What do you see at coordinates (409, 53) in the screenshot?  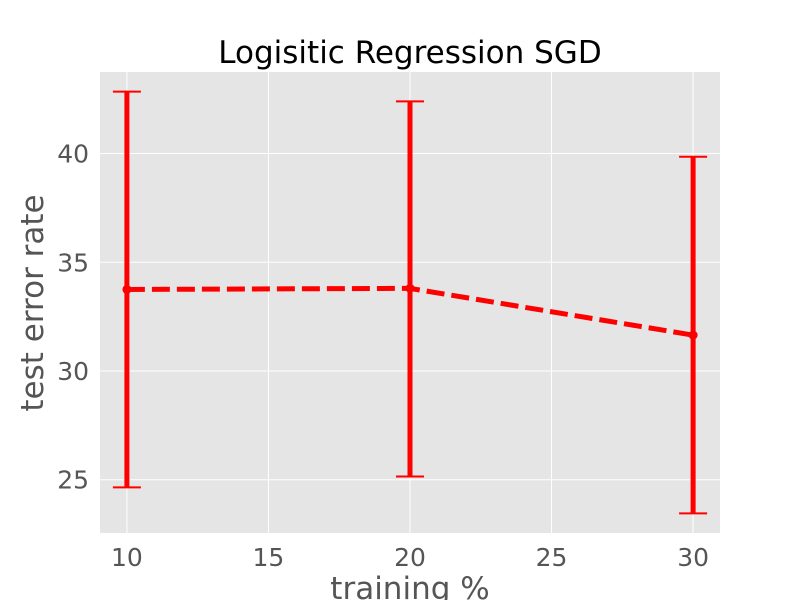 I see `chart-title: Logisitic Regression SGD` at bounding box center [409, 53].